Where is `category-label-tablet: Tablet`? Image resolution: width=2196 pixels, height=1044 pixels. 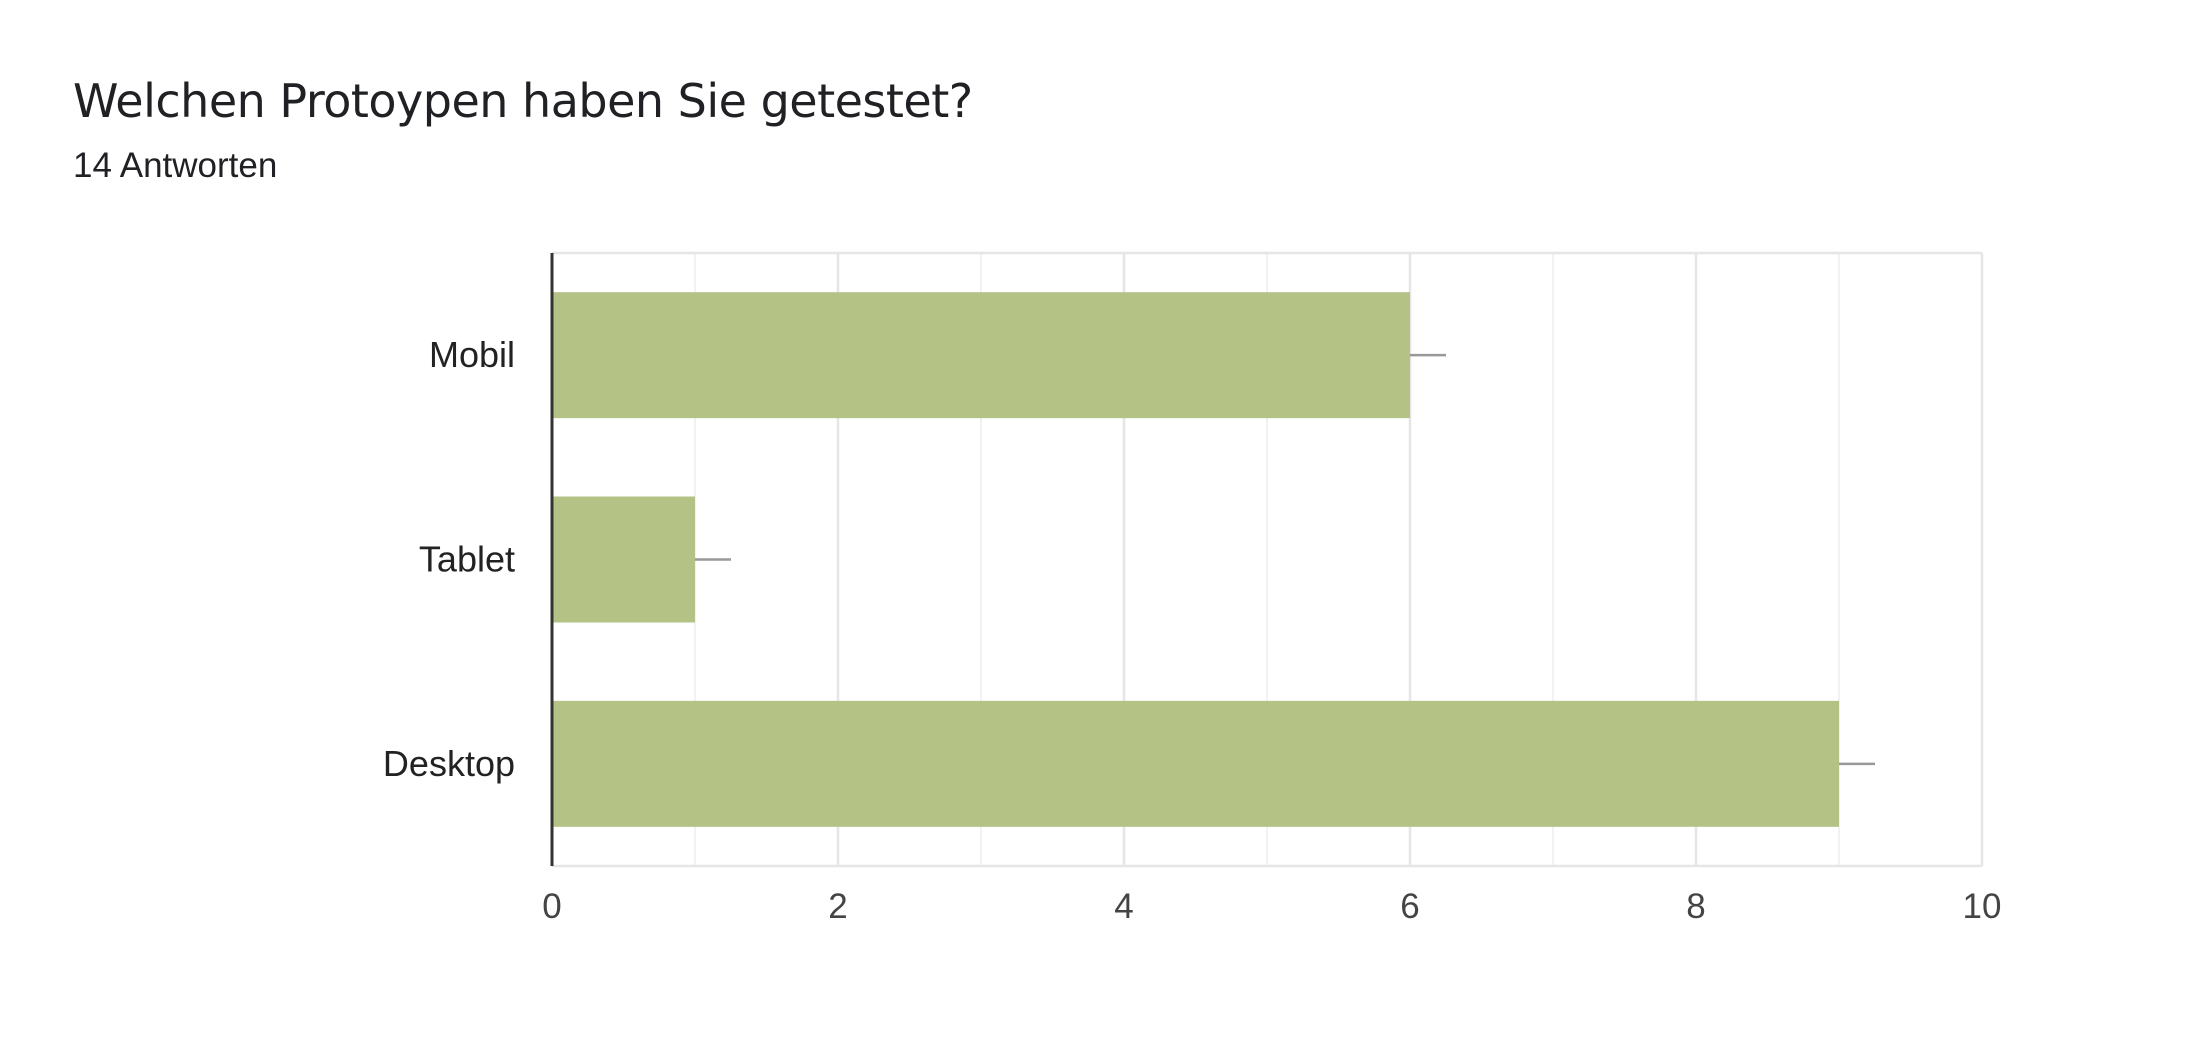 category-label-tablet: Tablet is located at coordinates (467, 559).